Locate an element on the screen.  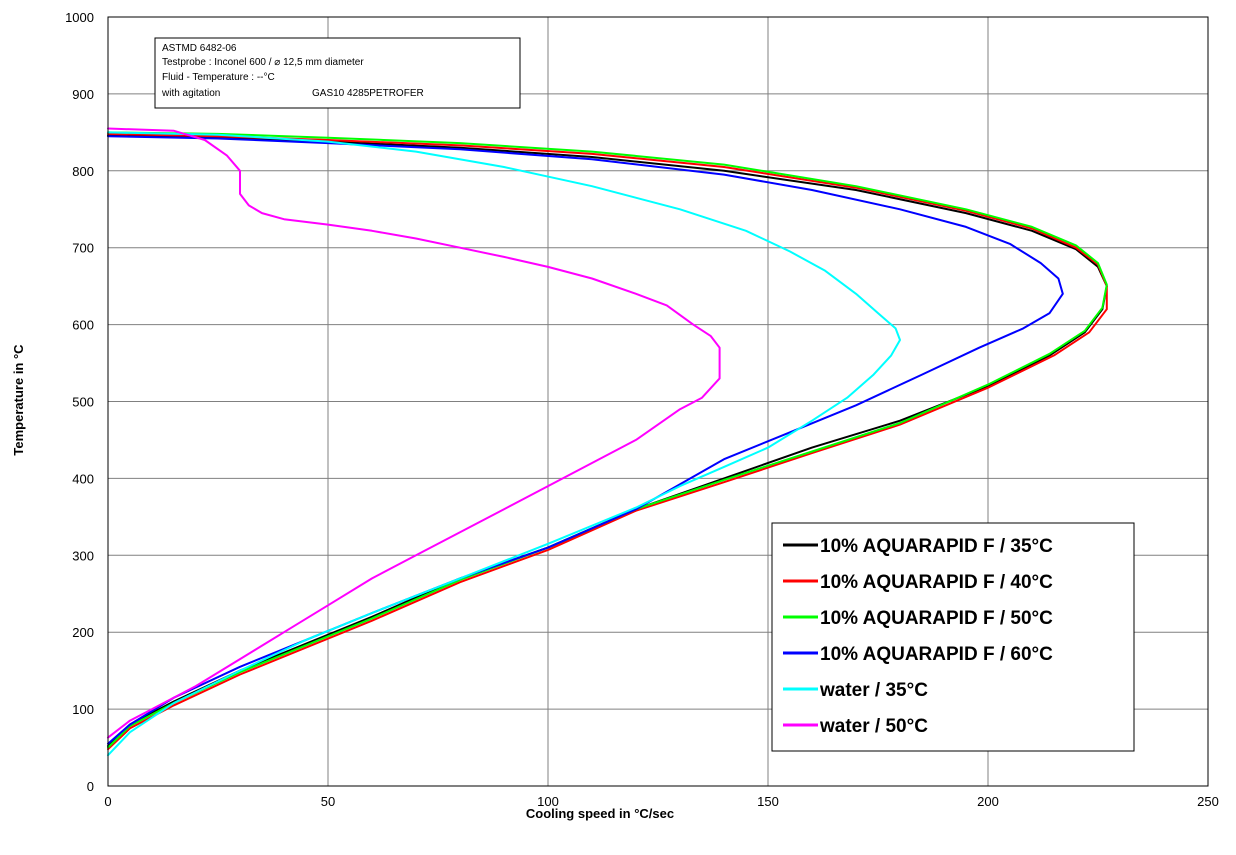
y-tick-label: 100 is located at coordinates (83, 709).